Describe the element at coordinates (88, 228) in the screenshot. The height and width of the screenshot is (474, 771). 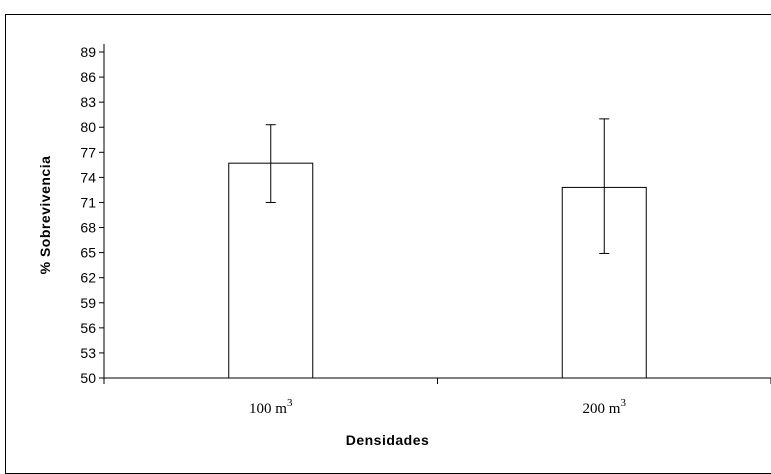
I see `y-tick-label: 68` at that location.